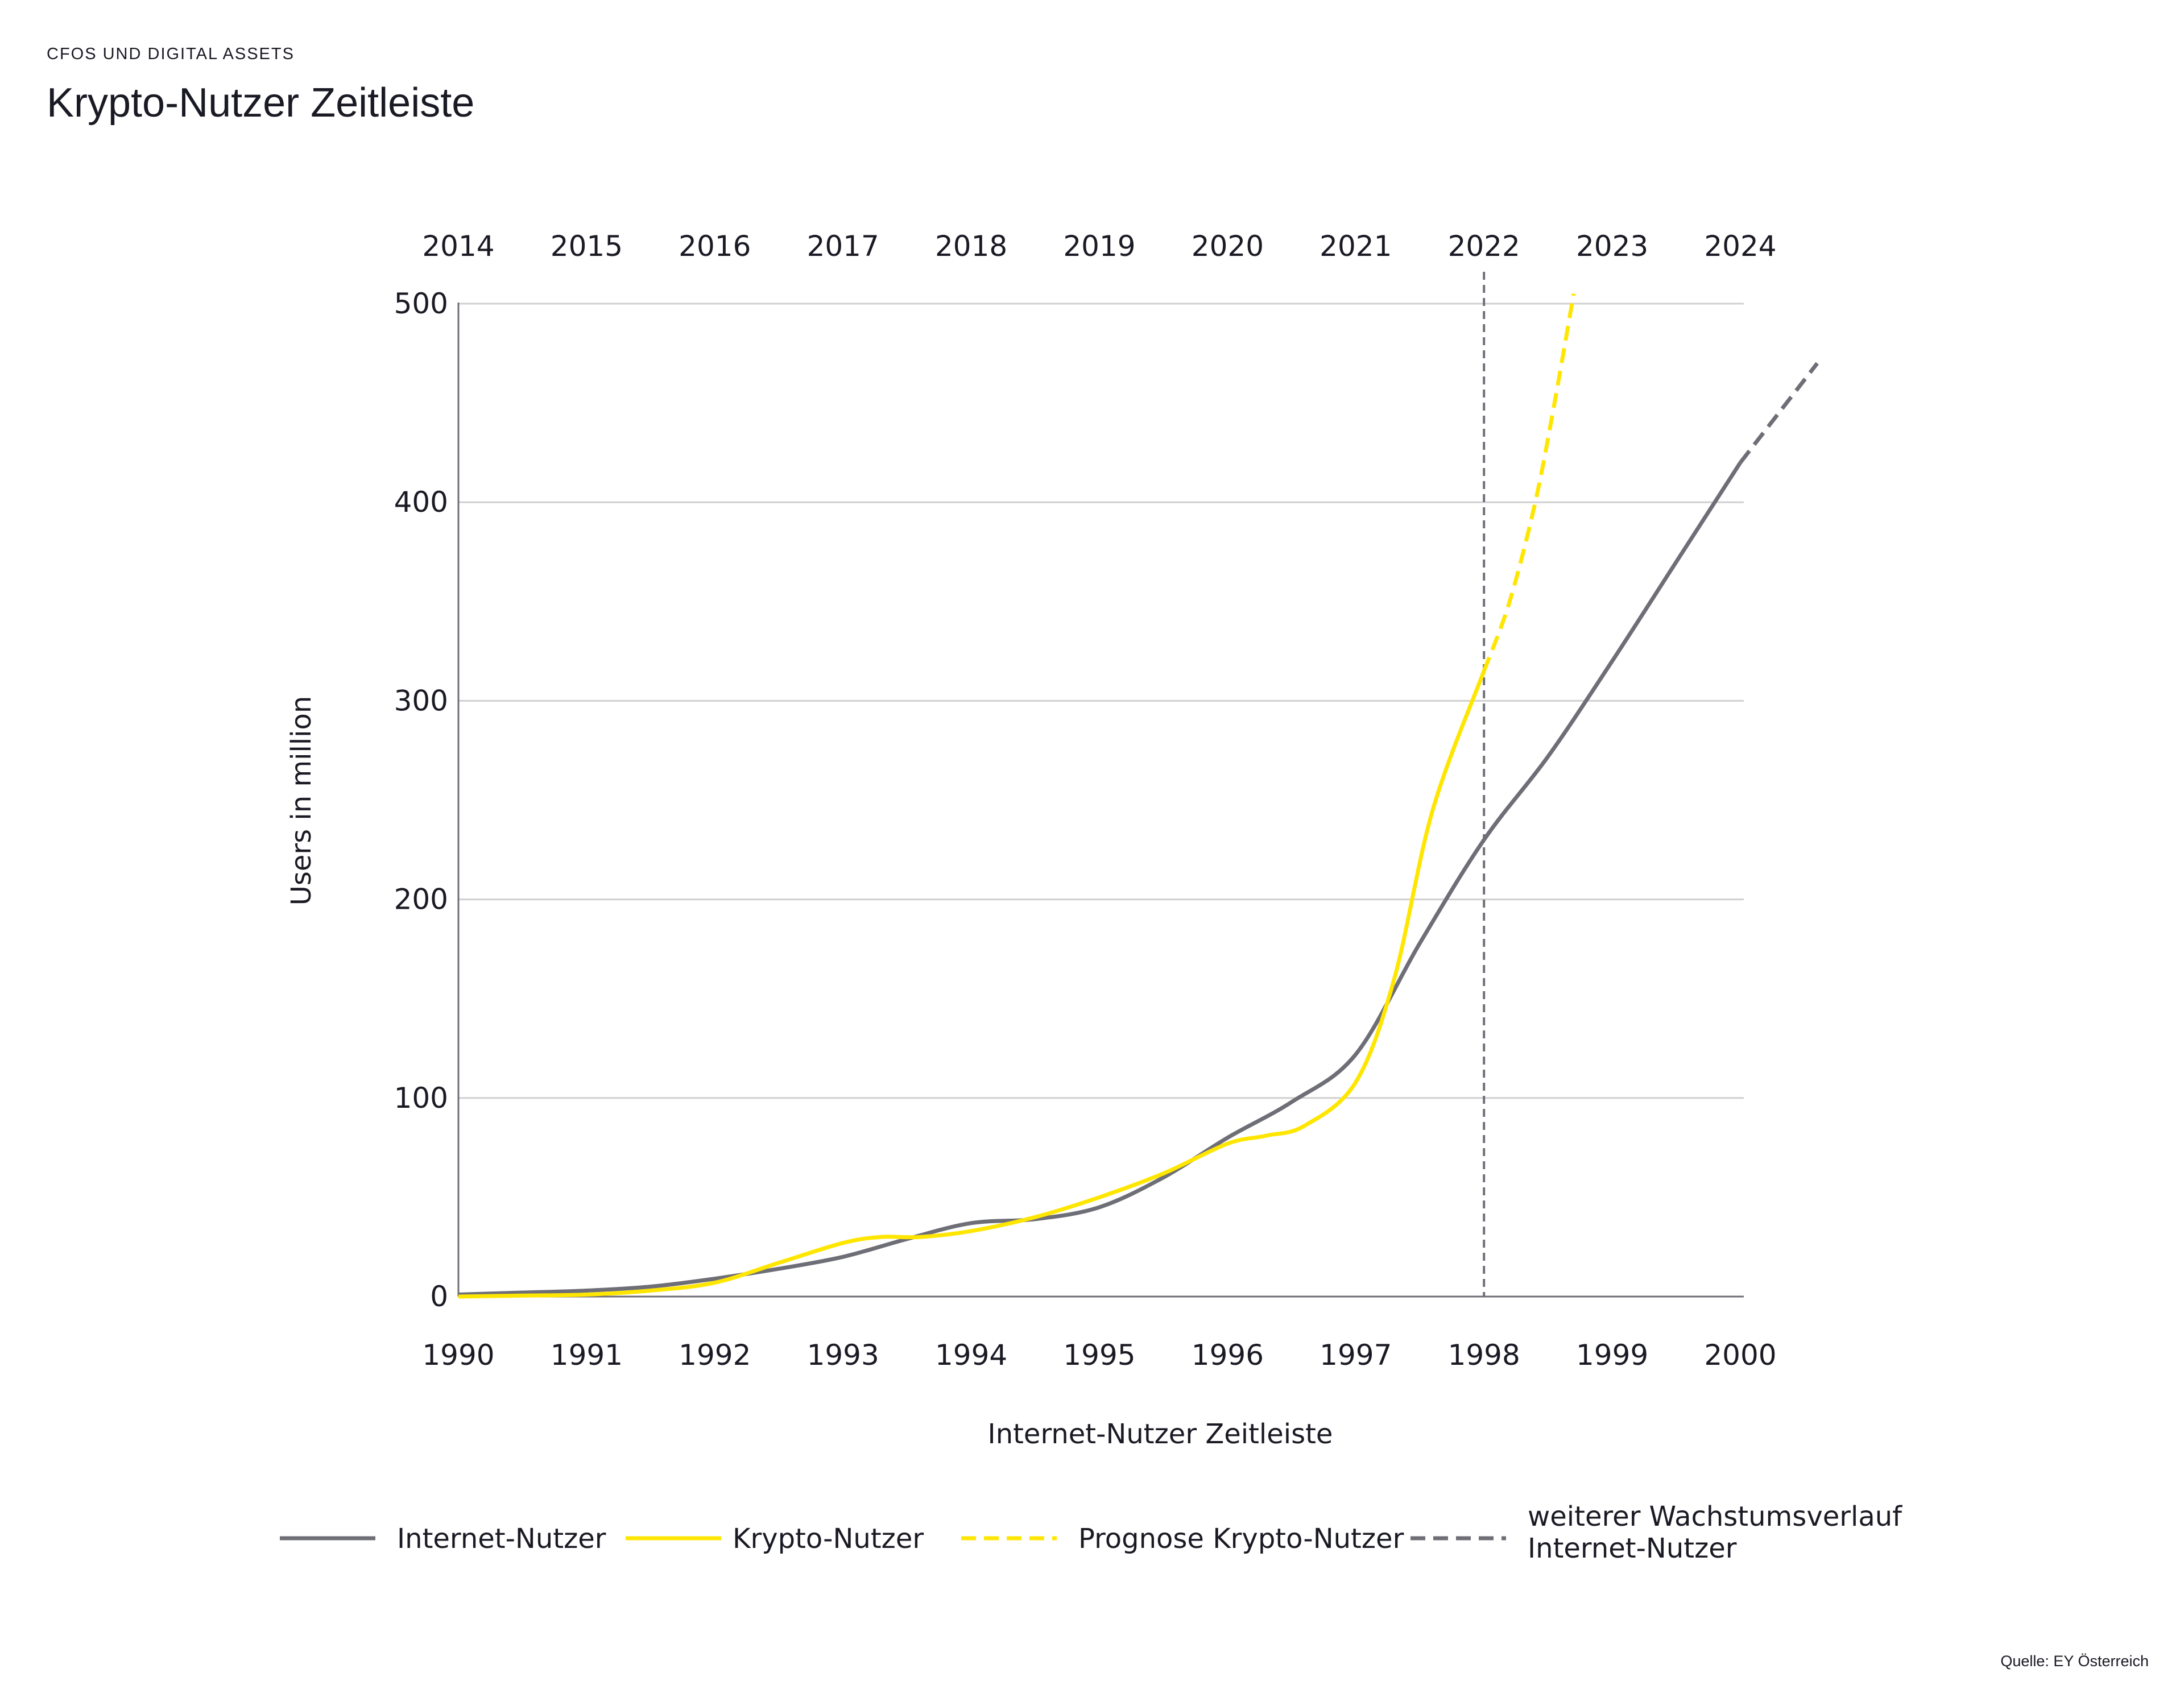  What do you see at coordinates (843, 247) in the screenshot?
I see `x-top-tick-label: 2017` at bounding box center [843, 247].